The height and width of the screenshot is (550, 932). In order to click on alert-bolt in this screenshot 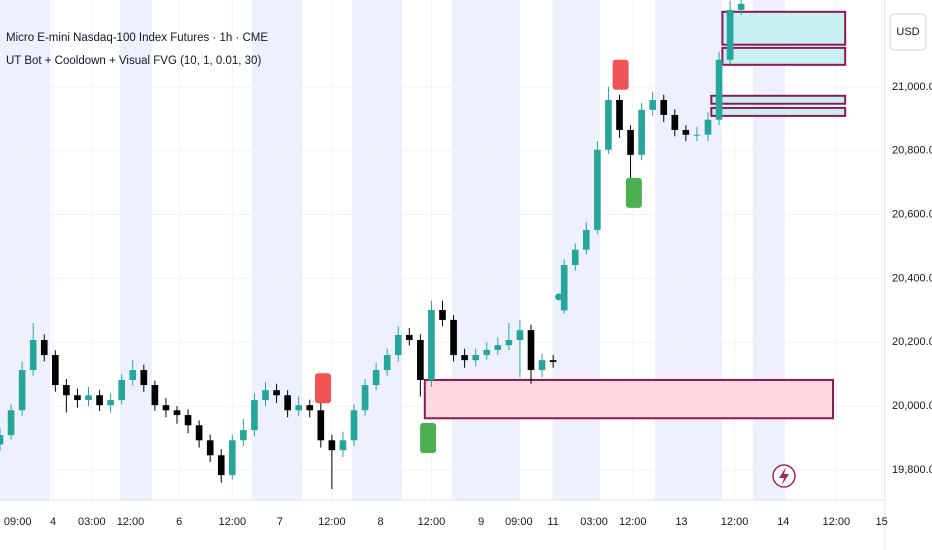, I will do `click(784, 476)`.